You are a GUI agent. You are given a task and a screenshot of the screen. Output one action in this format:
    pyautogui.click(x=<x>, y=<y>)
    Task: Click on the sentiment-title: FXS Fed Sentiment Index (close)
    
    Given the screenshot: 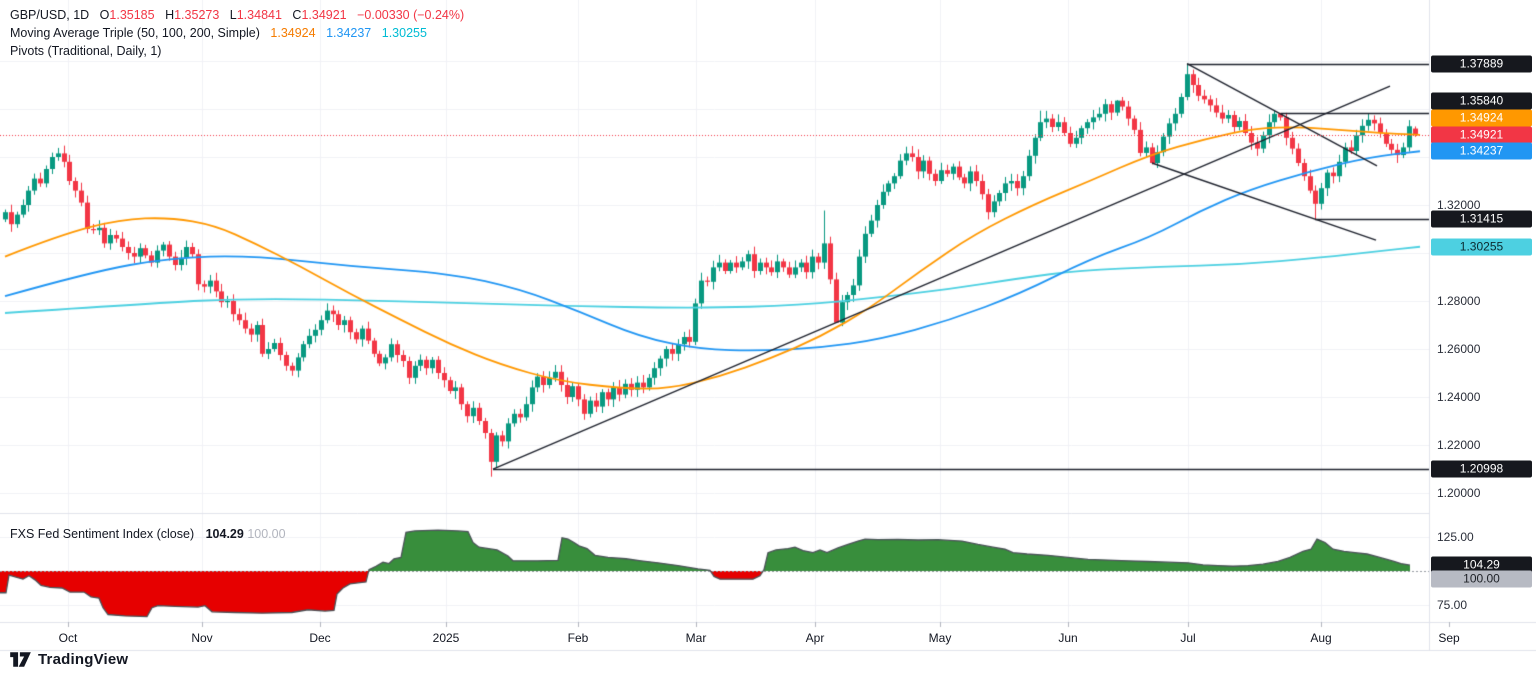 What is the action you would take?
    pyautogui.click(x=102, y=534)
    